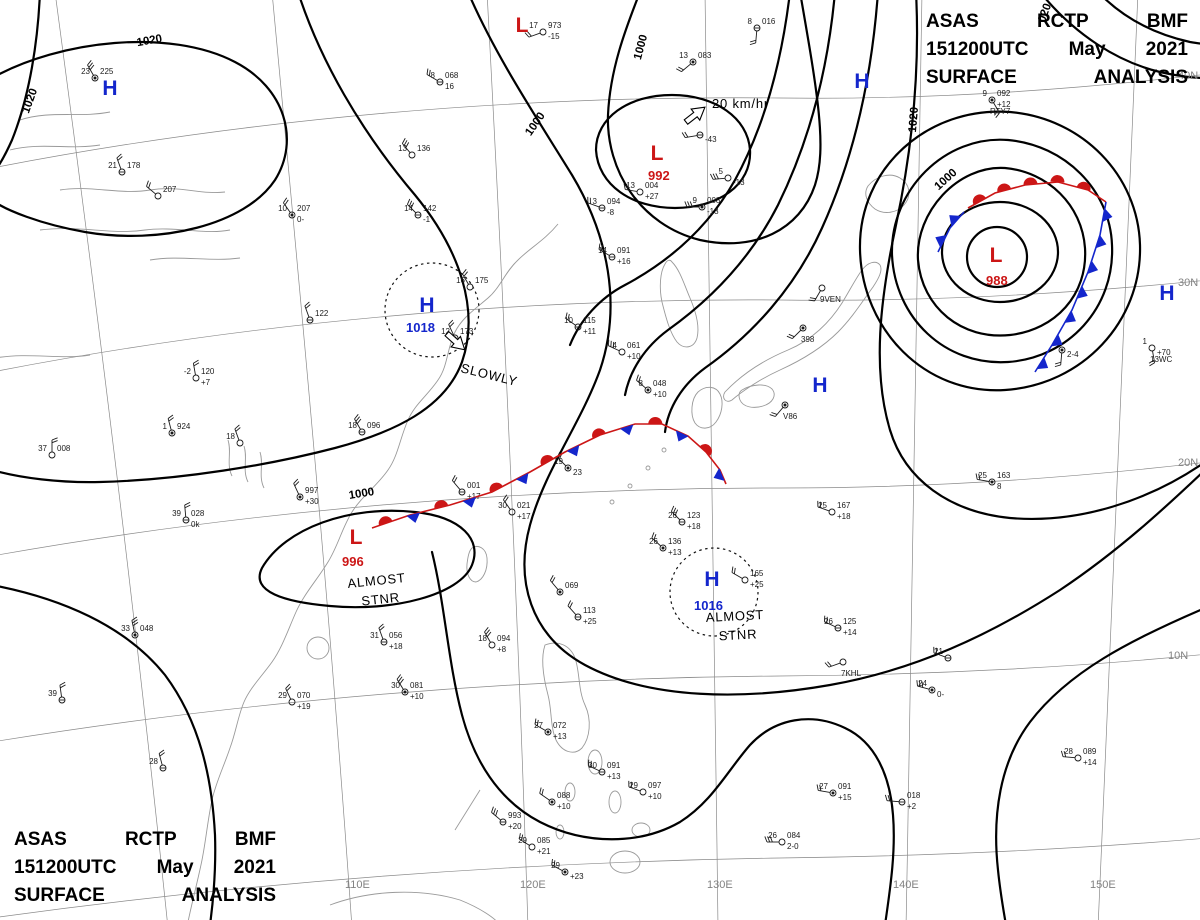 The image size is (1200, 920). I want to click on station-extra: -43, so click(711, 139).